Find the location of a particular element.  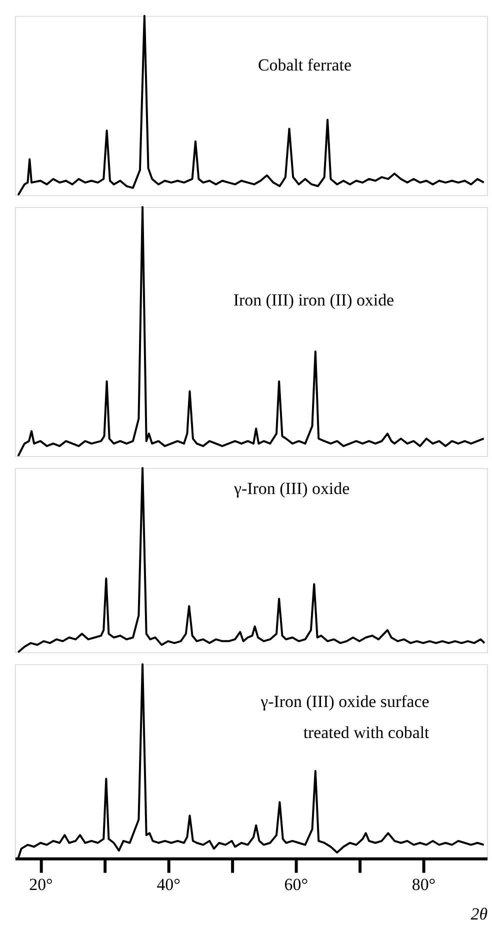

text: Cobalt ferrate is located at coordinates (305, 65).